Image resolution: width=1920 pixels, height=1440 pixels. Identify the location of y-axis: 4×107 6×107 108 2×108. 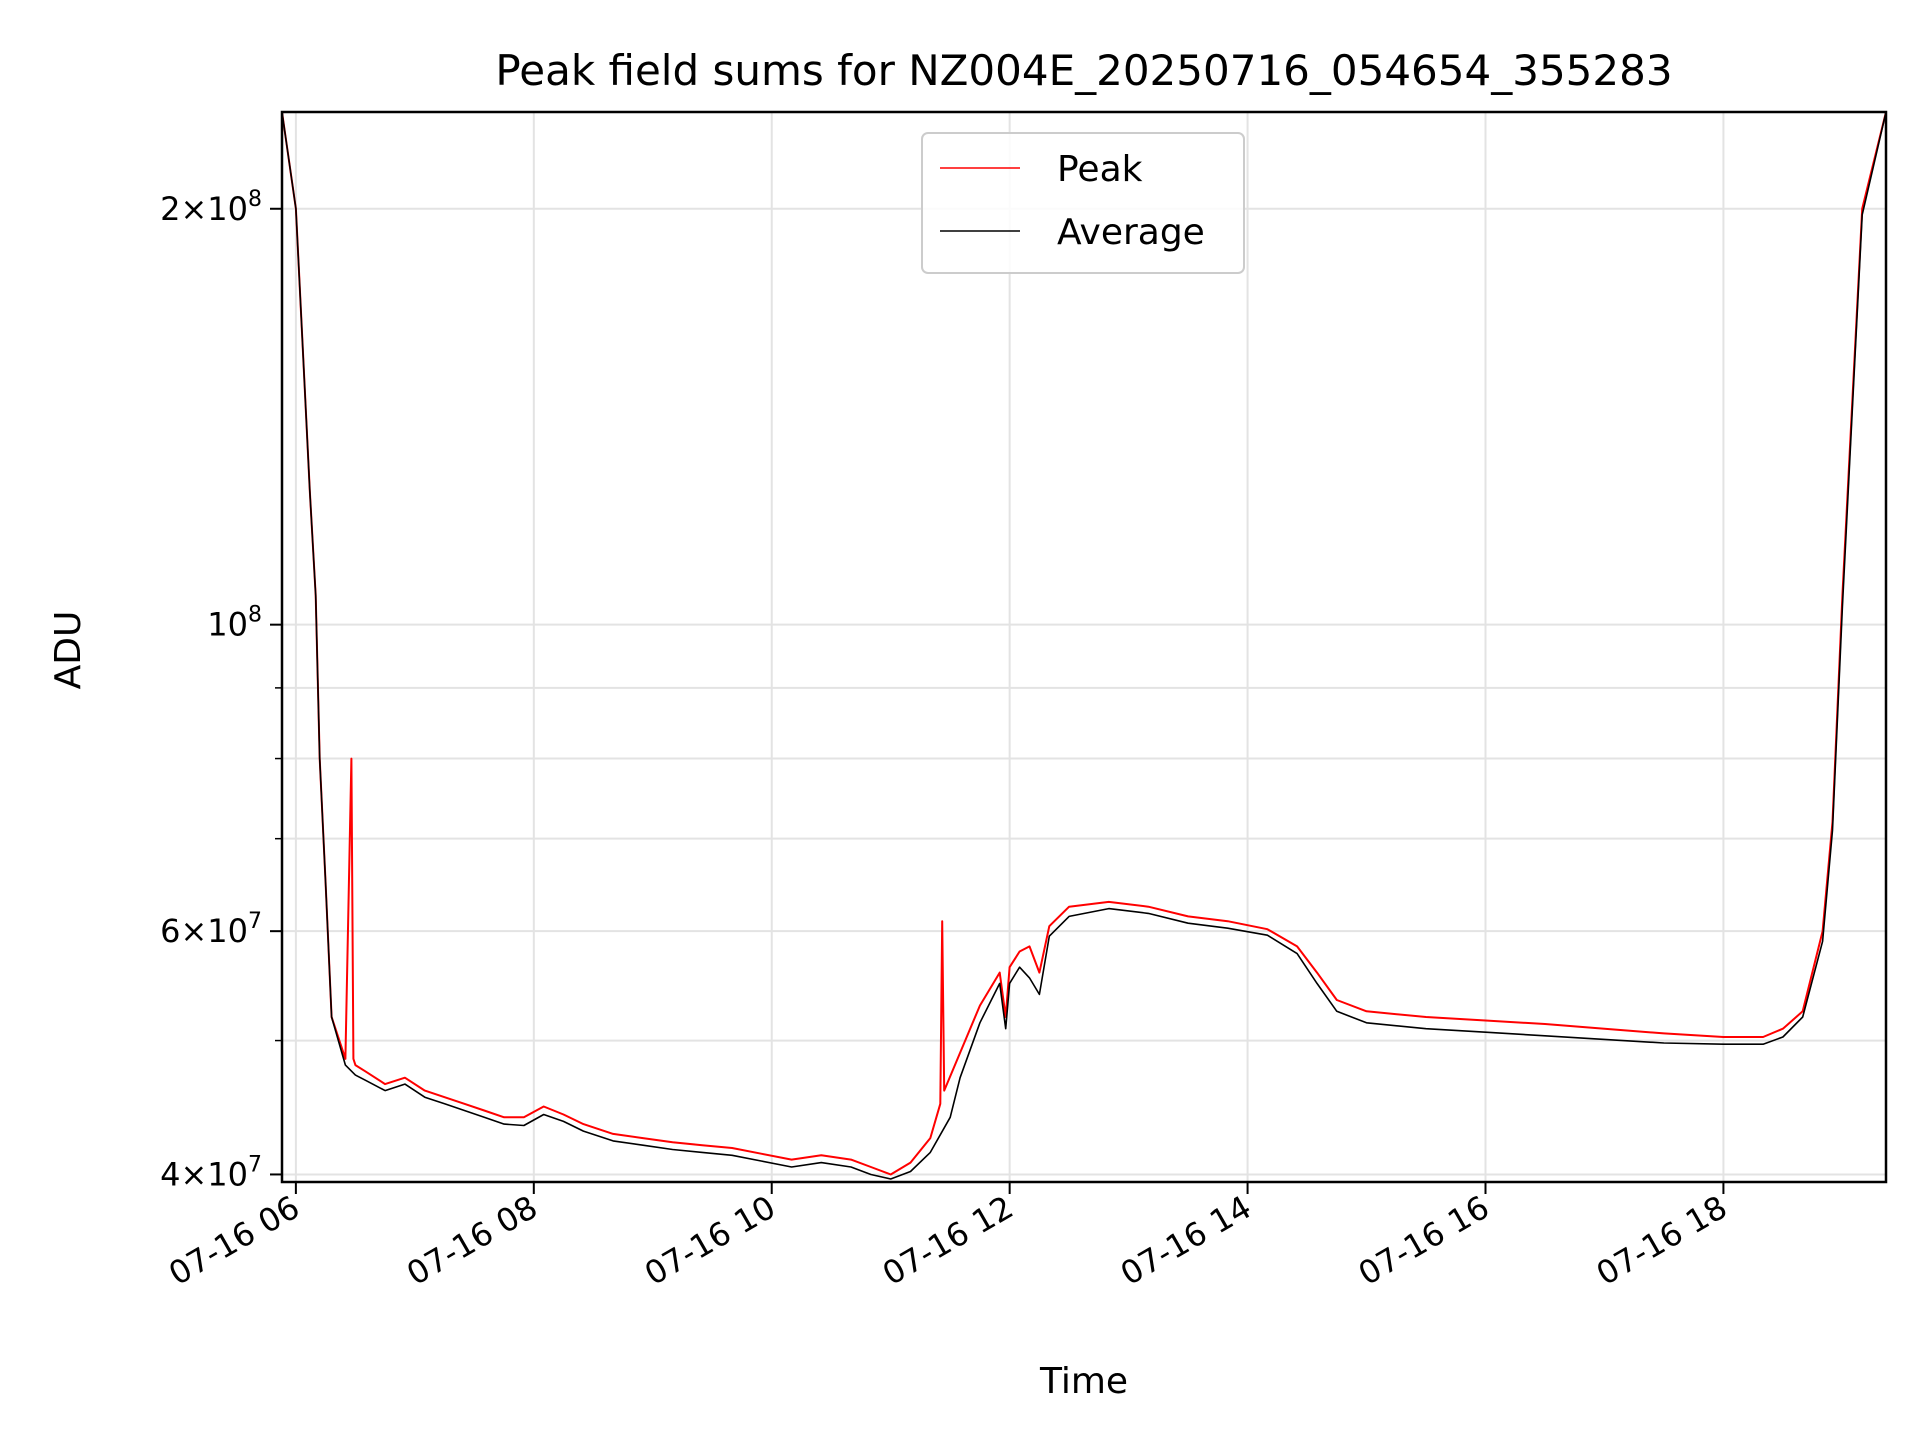
(221, 690).